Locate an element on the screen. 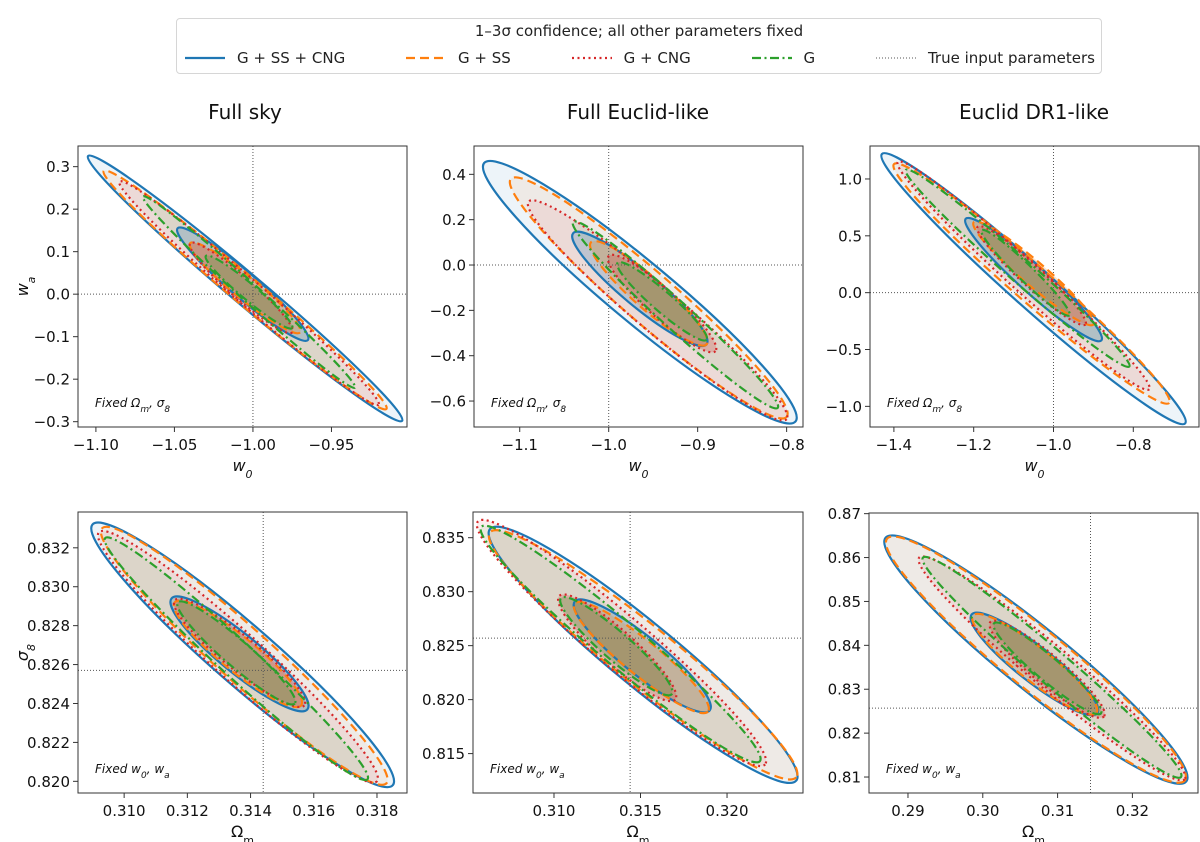  x-tick-label: −0.95 is located at coordinates (331, 445).